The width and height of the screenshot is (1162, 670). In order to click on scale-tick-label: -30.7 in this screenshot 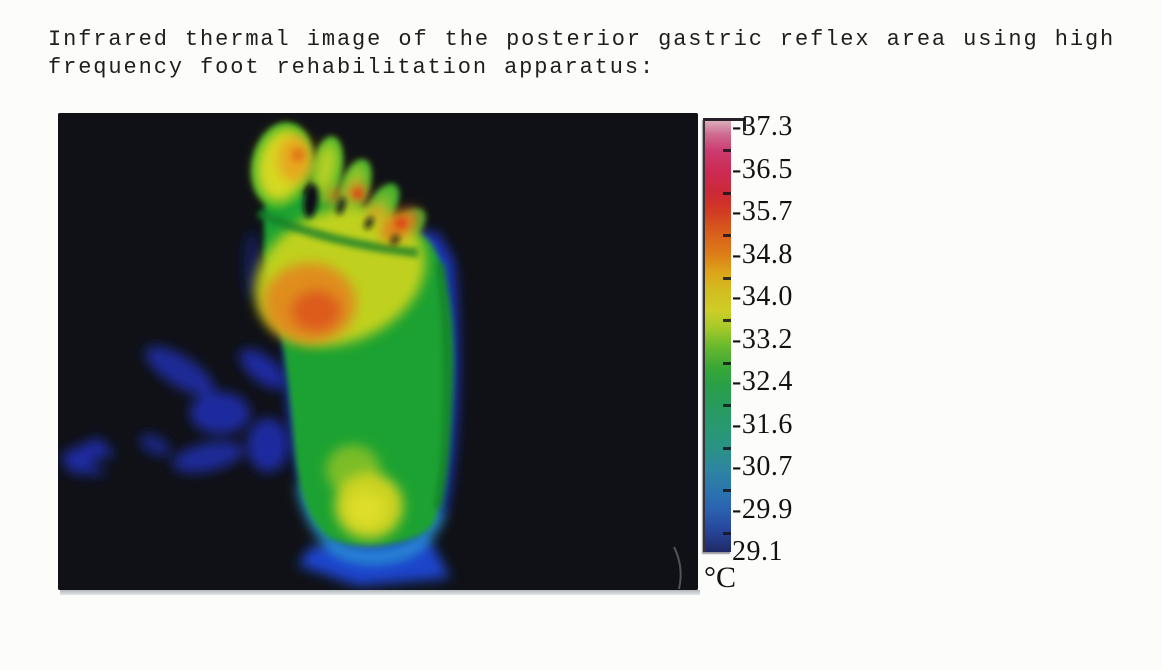, I will do `click(762, 467)`.